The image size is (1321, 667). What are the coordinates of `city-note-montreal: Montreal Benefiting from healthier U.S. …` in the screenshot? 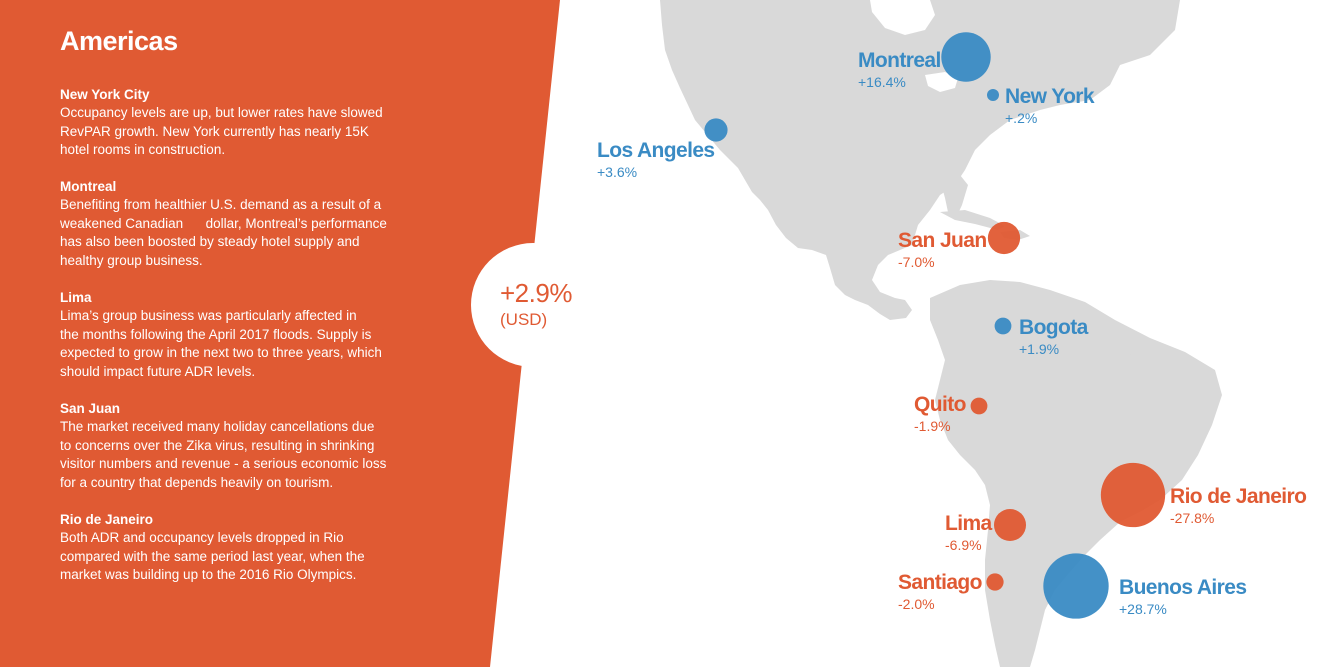 It's located at (225, 224).